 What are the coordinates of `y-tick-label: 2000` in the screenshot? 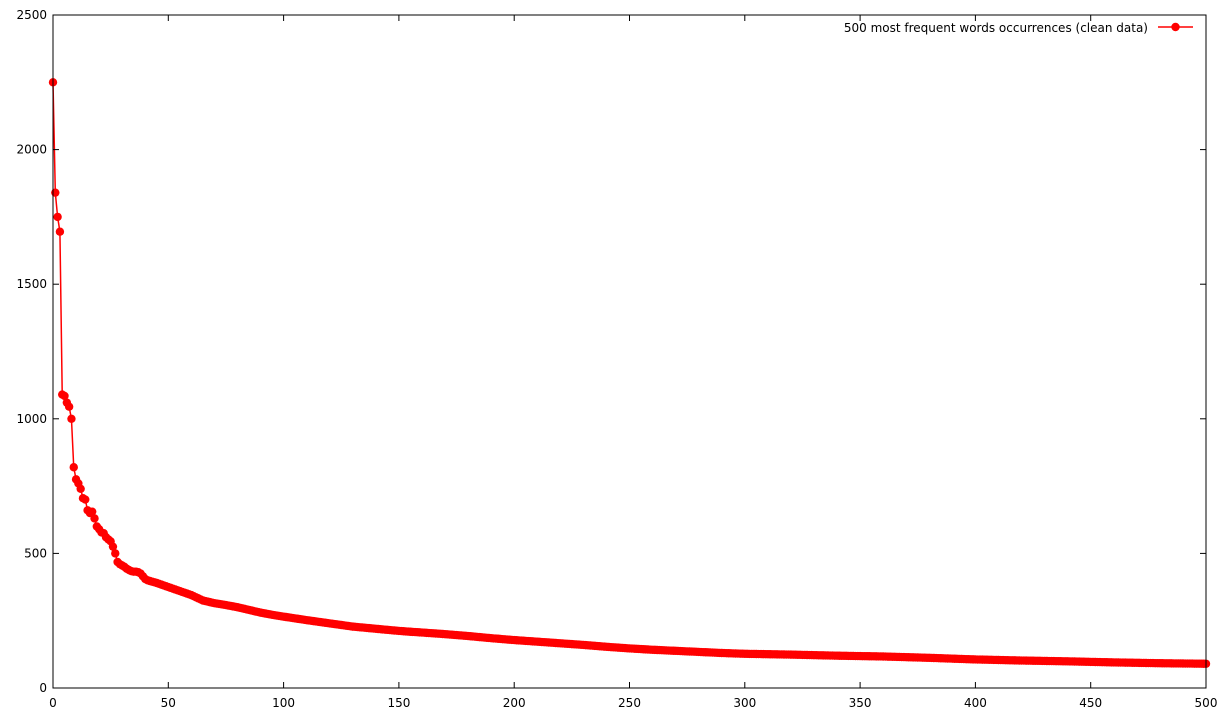 It's located at (31, 150).